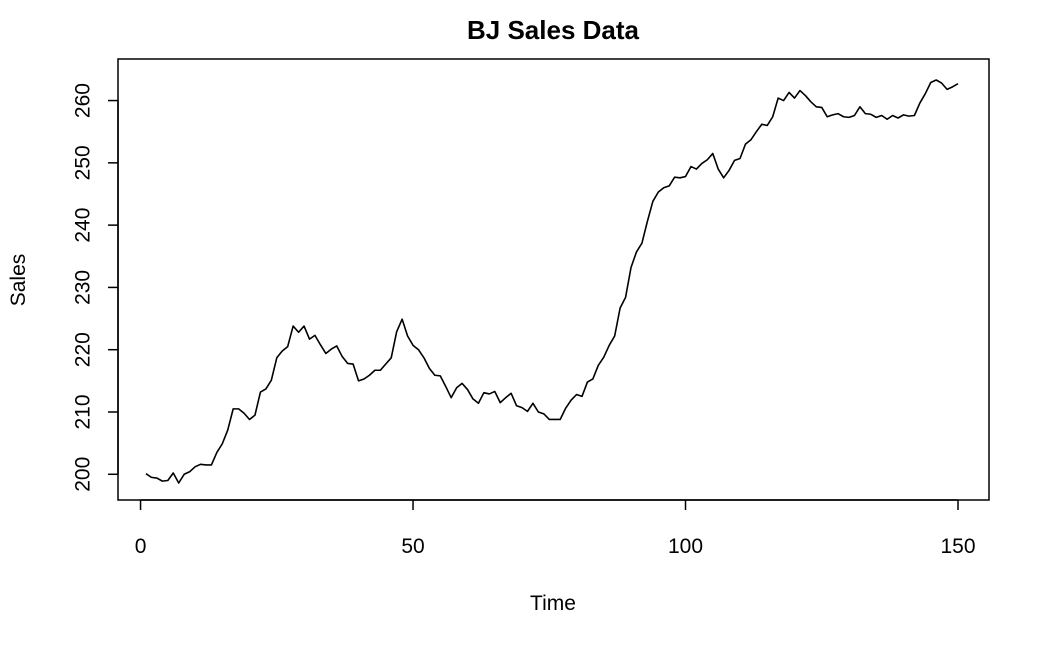  Describe the element at coordinates (83, 411) in the screenshot. I see `y-tick-label: 210` at that location.